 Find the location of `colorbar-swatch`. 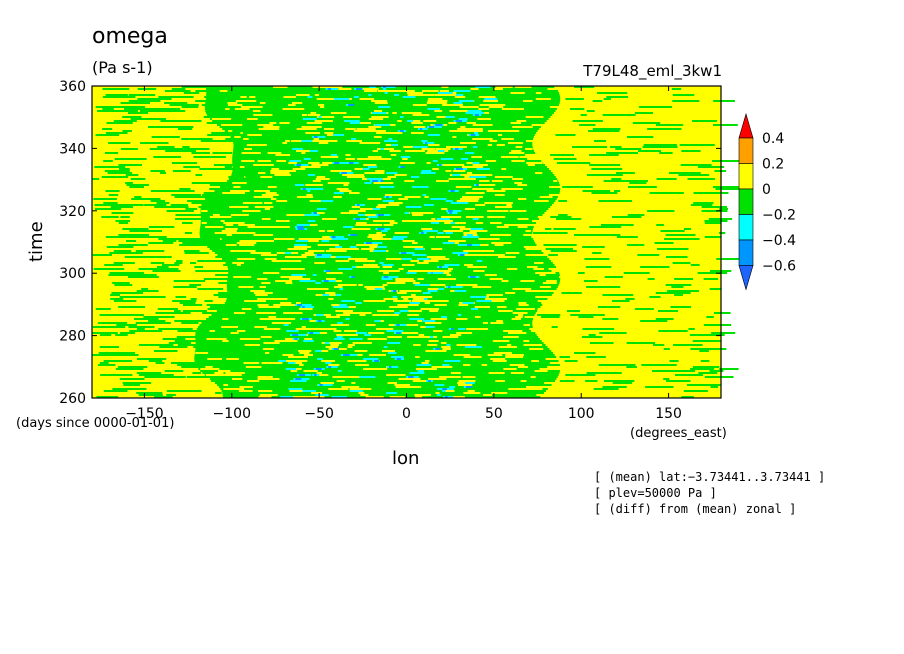

colorbar-swatch is located at coordinates (746, 227).